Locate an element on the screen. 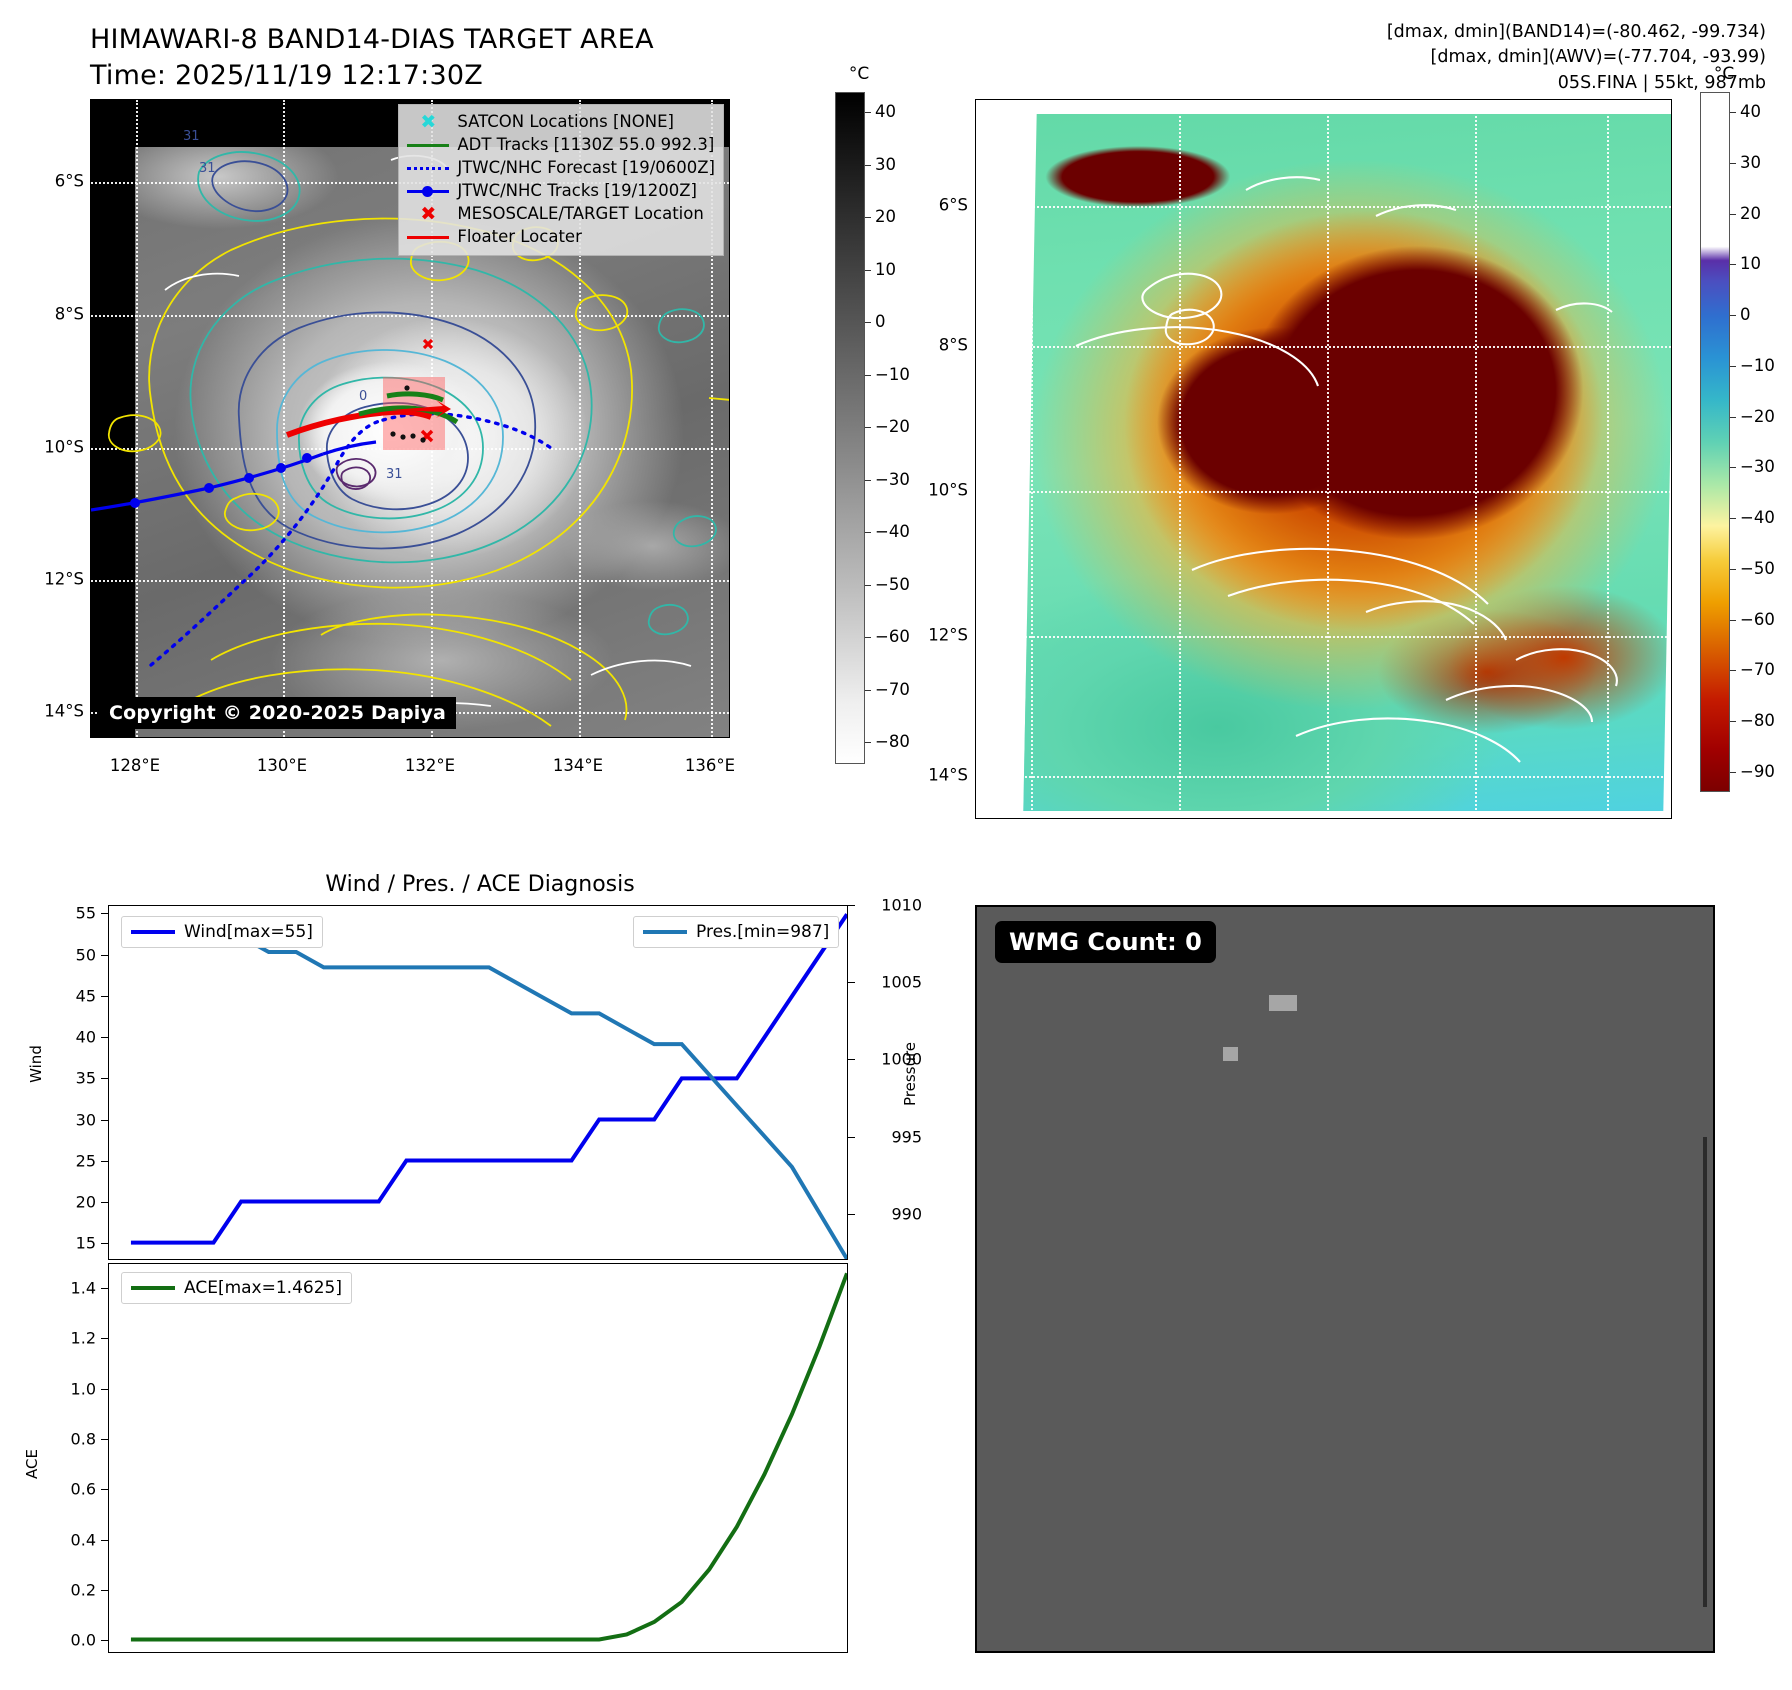  y-axis-tick-label: 990 is located at coordinates (906, 1214).